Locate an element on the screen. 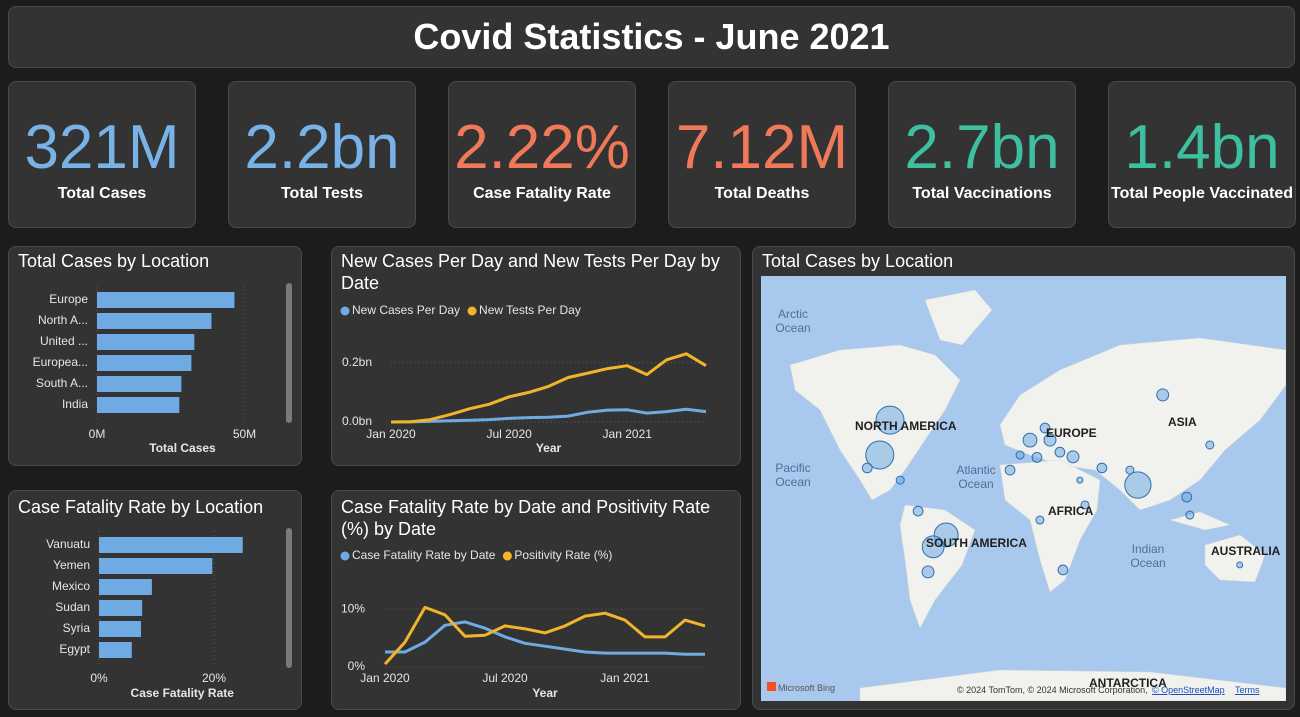 Image resolution: width=1300 pixels, height=717 pixels. category-label: Vanuatu is located at coordinates (68, 544).